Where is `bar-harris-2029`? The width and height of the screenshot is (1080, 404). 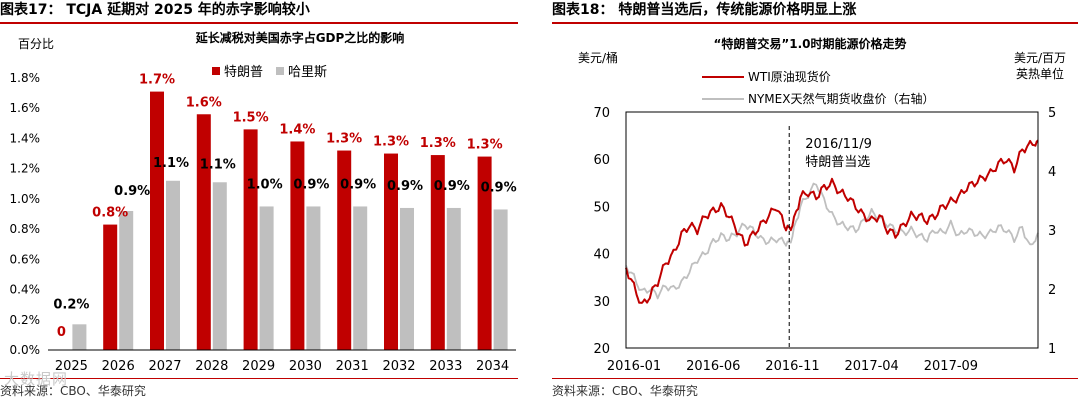 bar-harris-2029 is located at coordinates (266, 278).